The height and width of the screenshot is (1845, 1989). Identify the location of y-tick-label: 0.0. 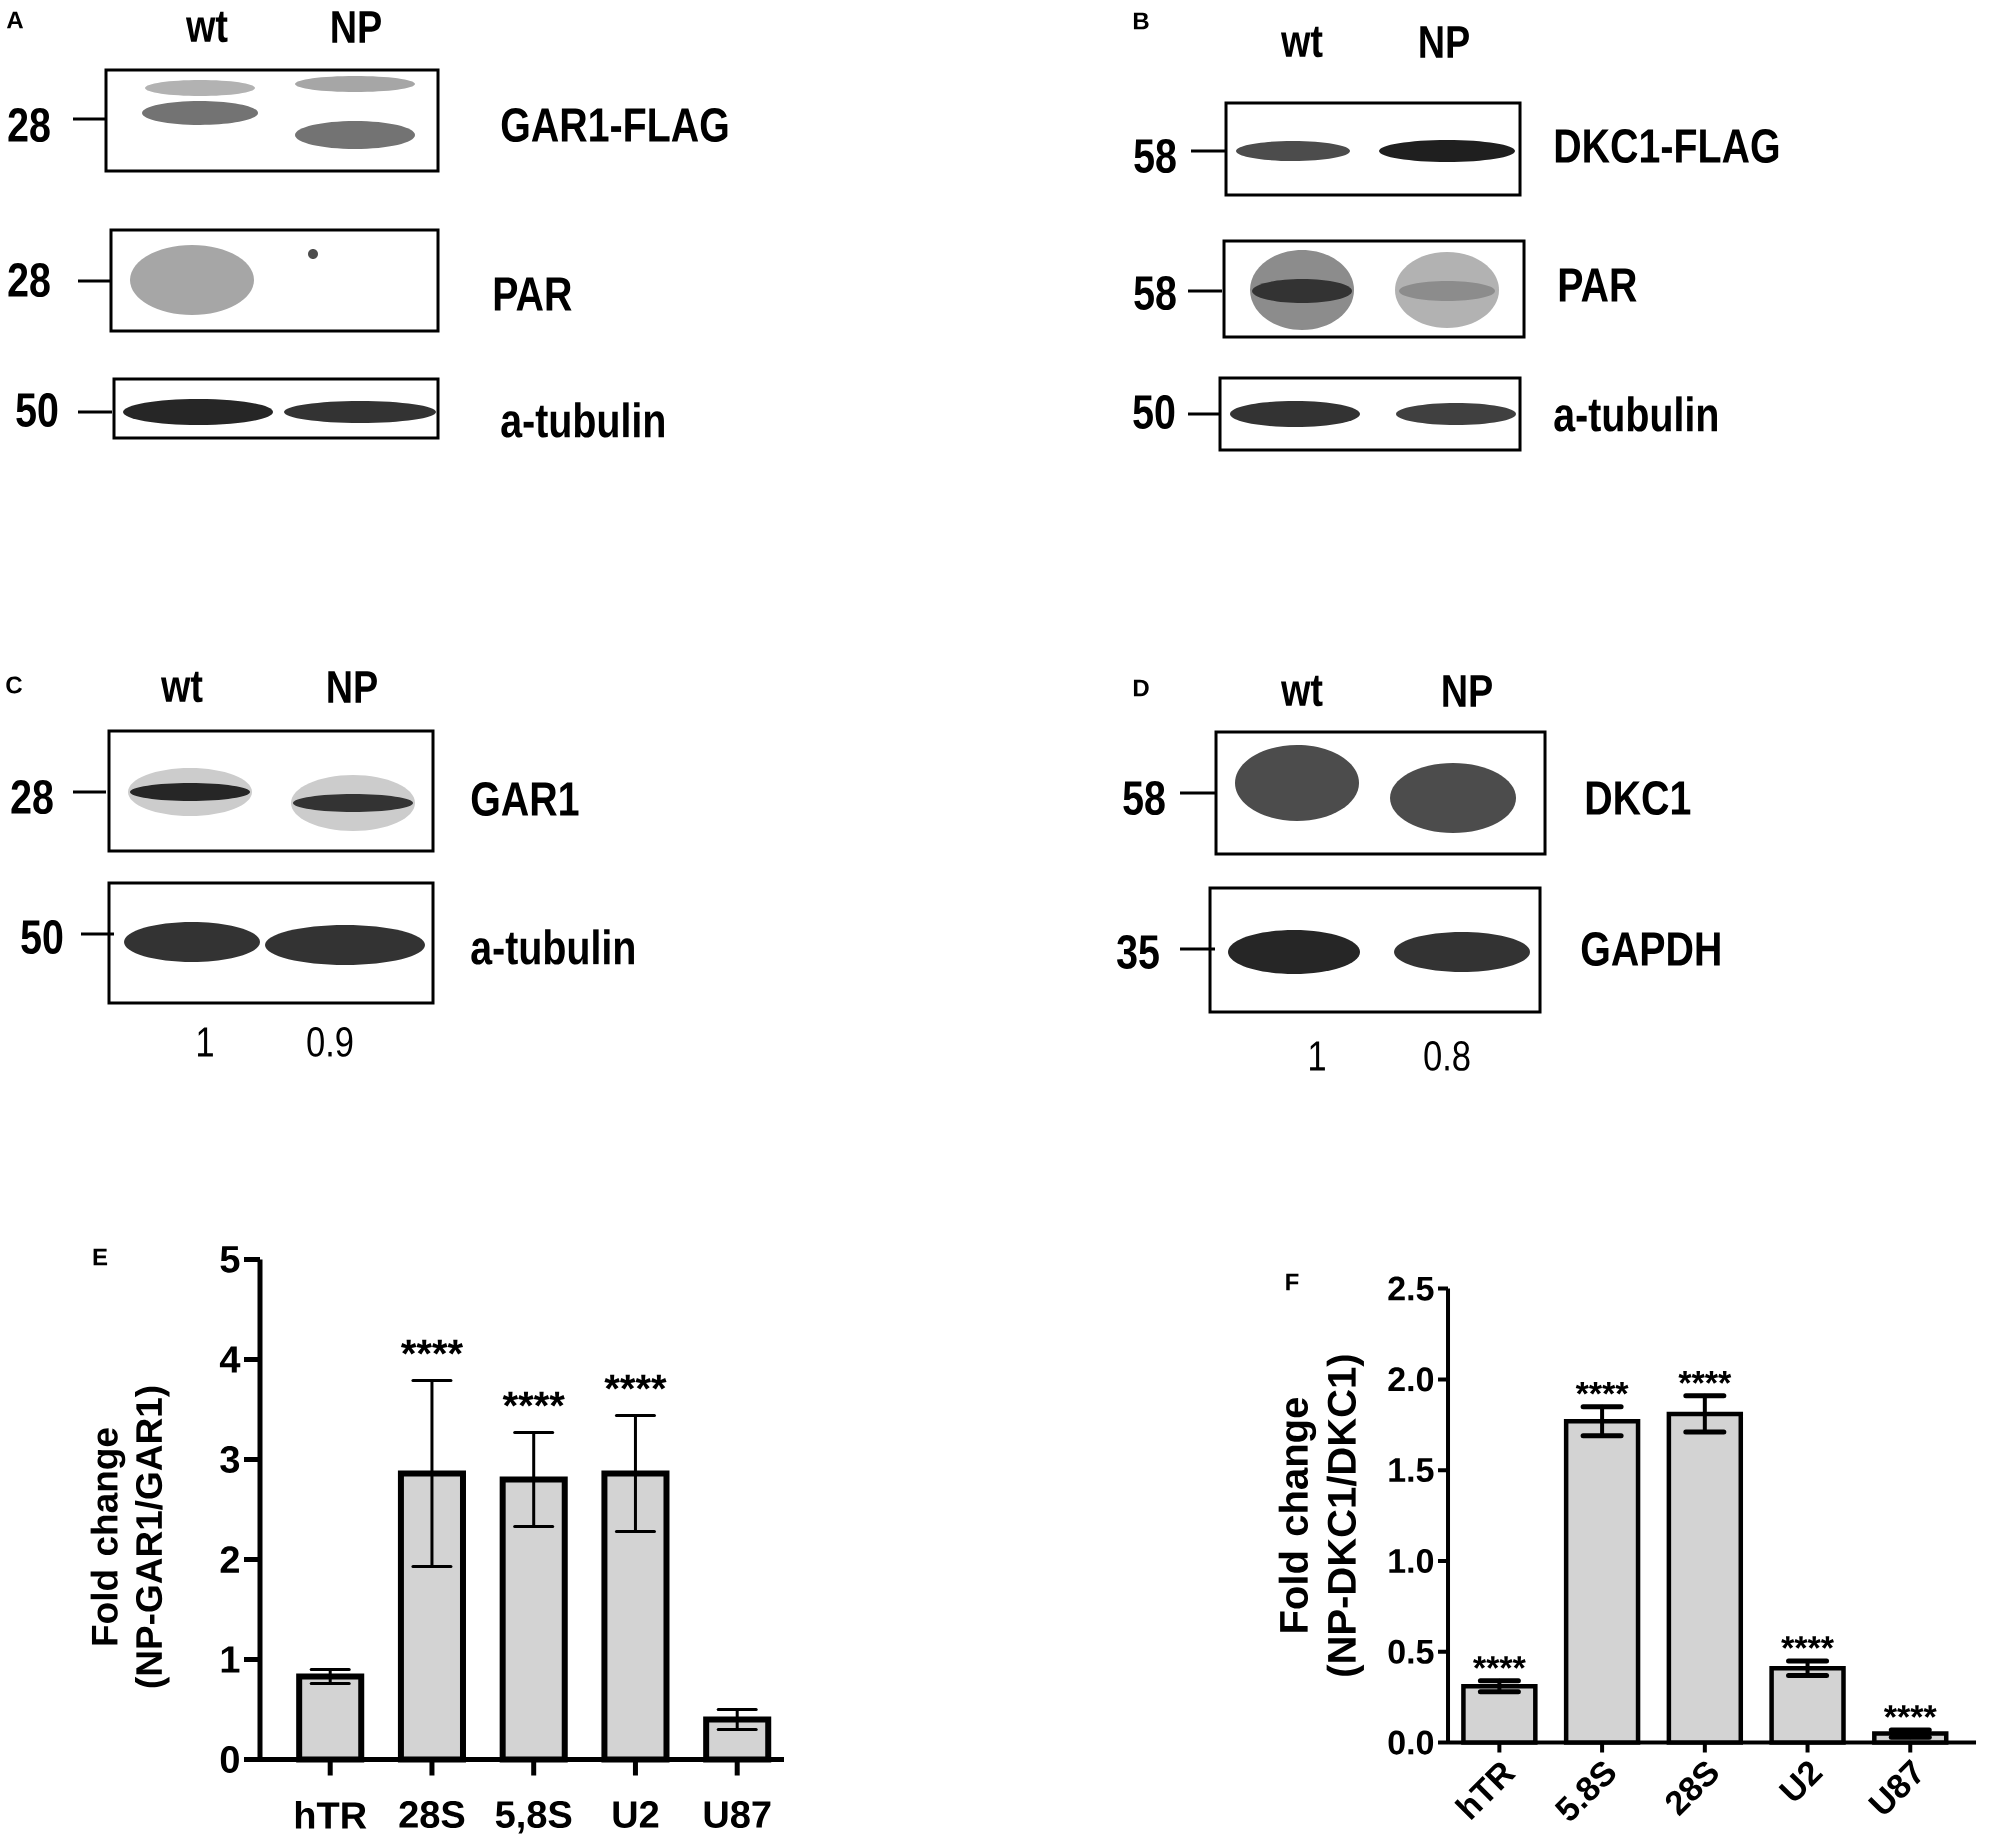
(1411, 1742).